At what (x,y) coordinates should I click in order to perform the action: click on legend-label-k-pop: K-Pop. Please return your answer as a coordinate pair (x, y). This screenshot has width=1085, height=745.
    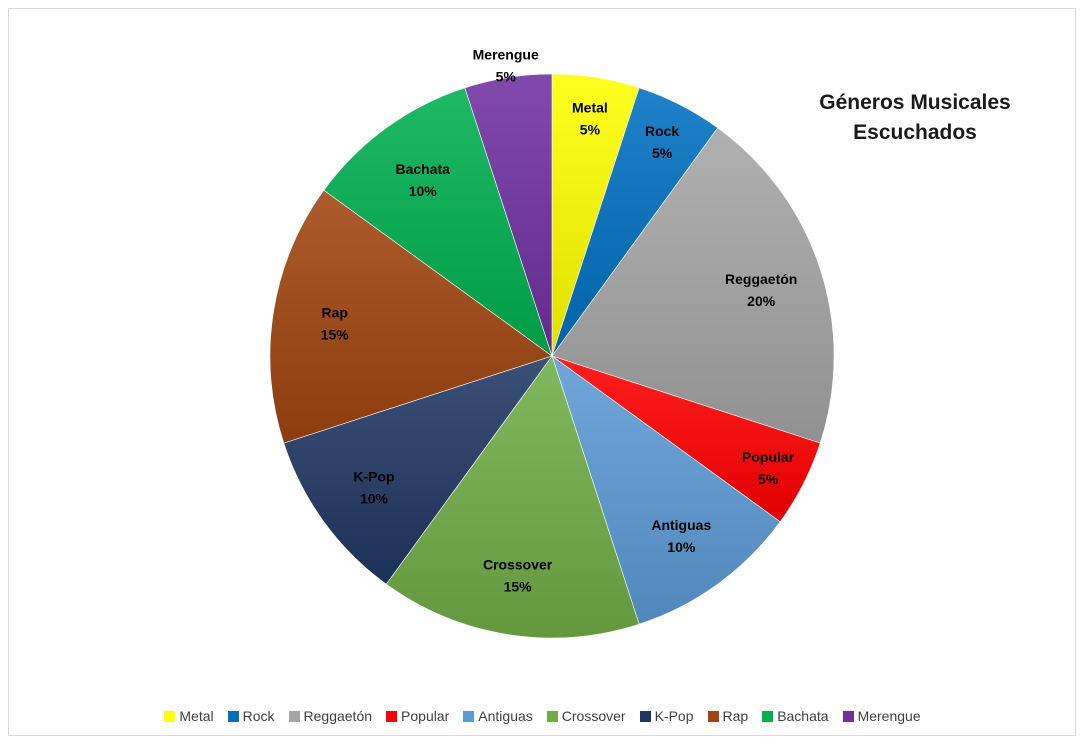
    Looking at the image, I should click on (674, 716).